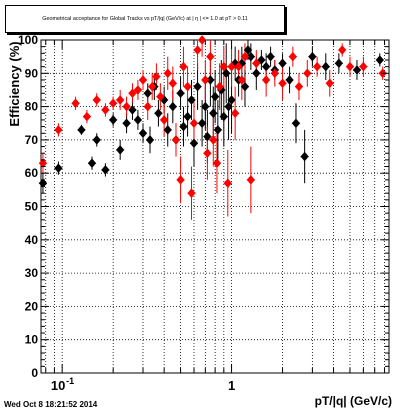 This screenshot has width=400, height=414. I want to click on y-tick-label: 90, so click(32, 73).